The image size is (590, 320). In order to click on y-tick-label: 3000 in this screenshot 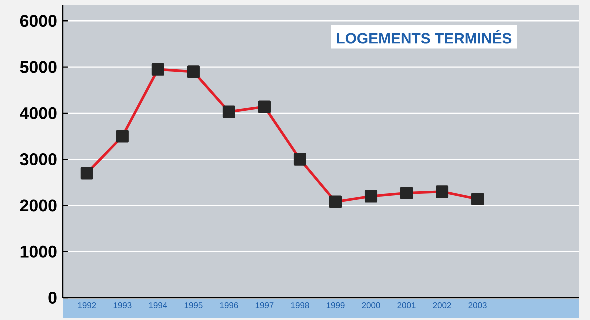, I will do `click(38, 160)`.